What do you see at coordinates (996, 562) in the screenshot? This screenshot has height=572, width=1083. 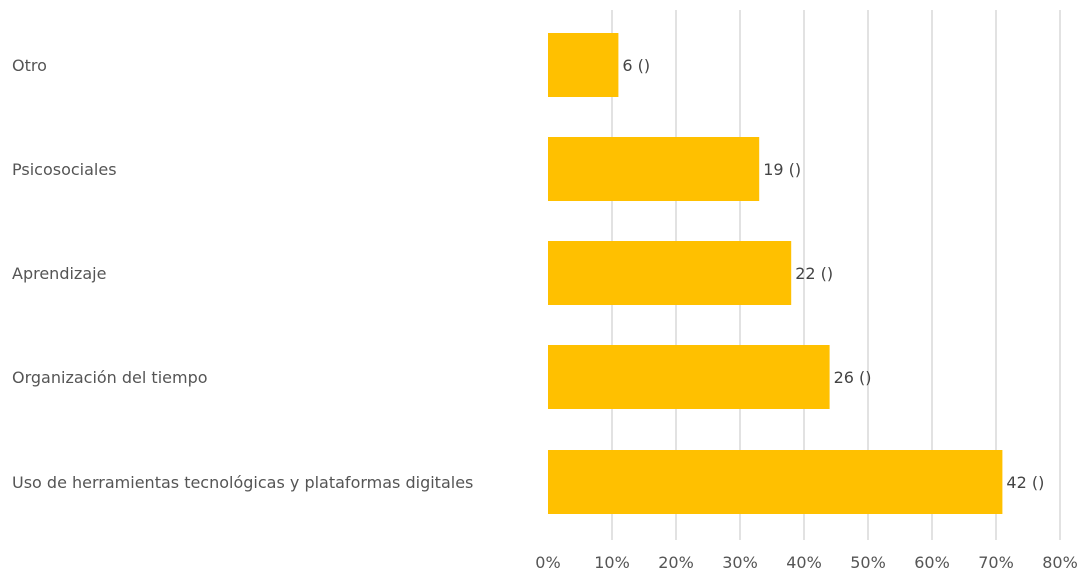 I see `x-tick-label: 70%` at bounding box center [996, 562].